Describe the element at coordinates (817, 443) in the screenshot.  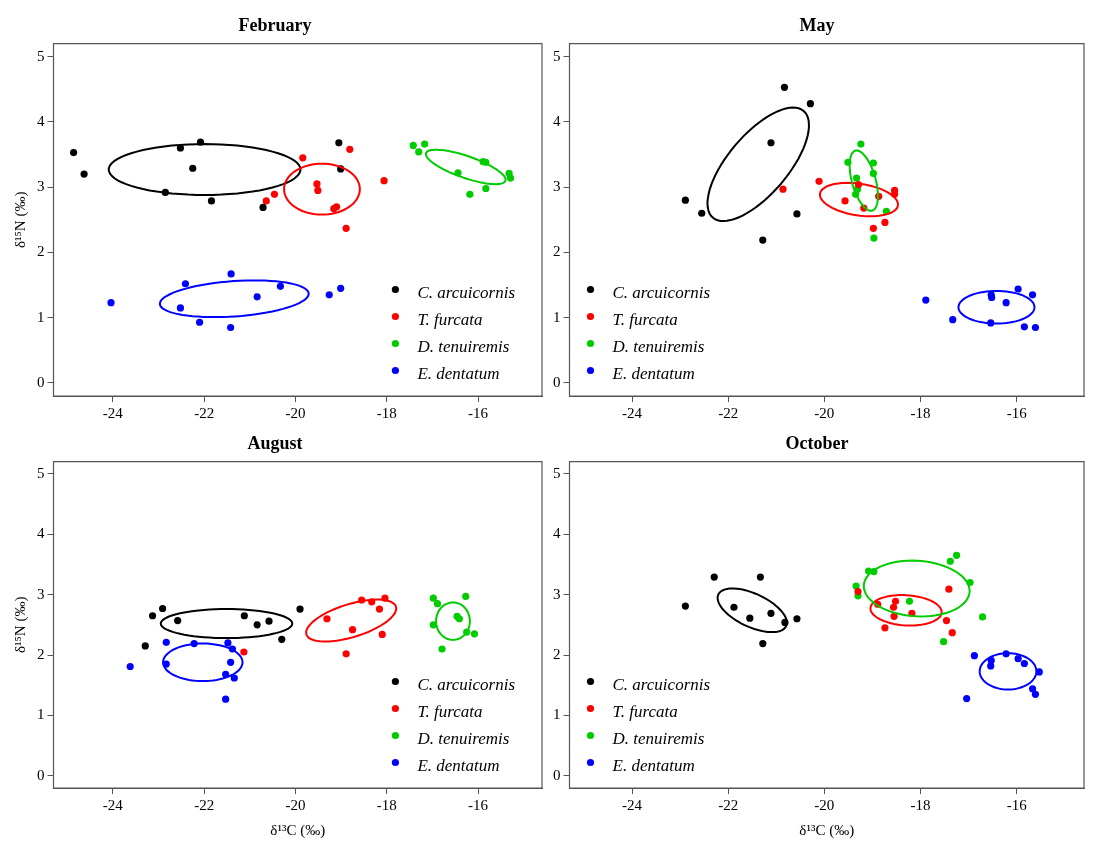
I see `chart-title: October` at that location.